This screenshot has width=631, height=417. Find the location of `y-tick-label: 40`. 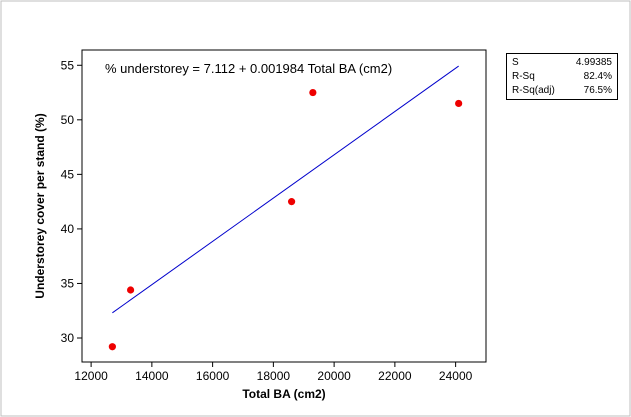

y-tick-label: 40 is located at coordinates (68, 229).